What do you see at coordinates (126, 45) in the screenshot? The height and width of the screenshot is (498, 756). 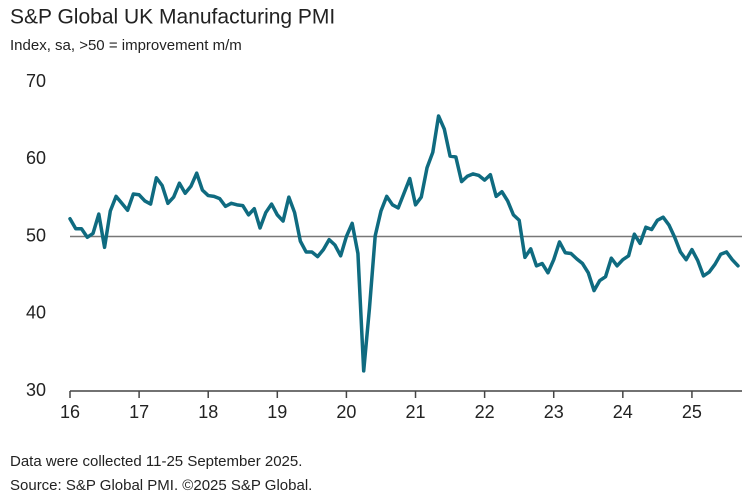 I see `chart-subtitle: Index, sa, >50 = improvement m/m` at bounding box center [126, 45].